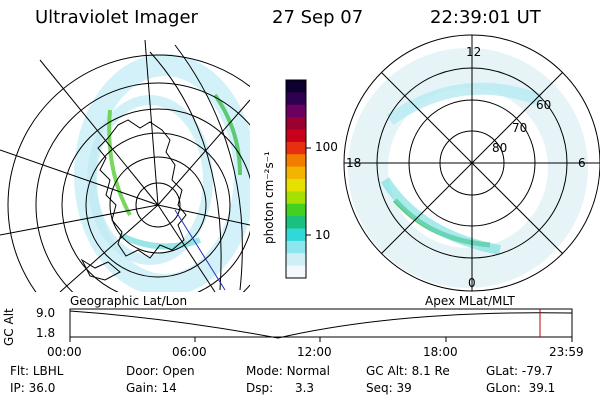 Image resolution: width=600 pixels, height=400 pixels. Describe the element at coordinates (464, 103) in the screenshot. I see `aurora-band-top` at that location.